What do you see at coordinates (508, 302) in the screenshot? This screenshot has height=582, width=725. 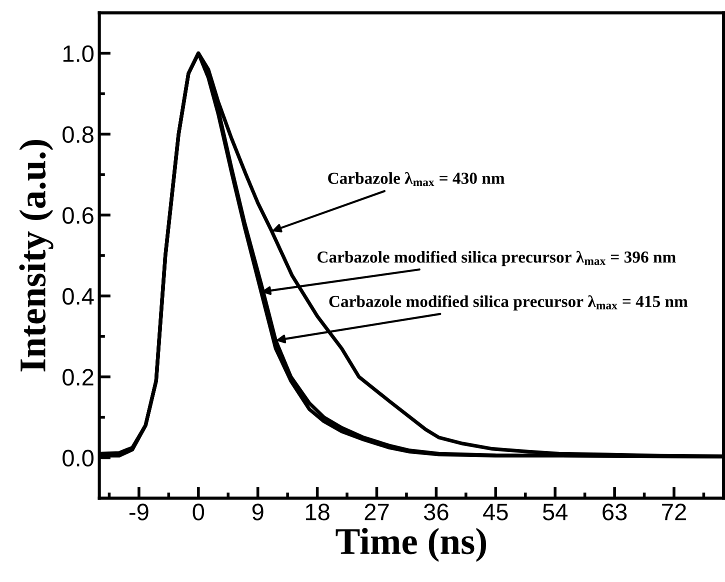 I see `annotation: Carbazole modified silica precursor λ$_{max}$ = 415 nm` at bounding box center [508, 302].